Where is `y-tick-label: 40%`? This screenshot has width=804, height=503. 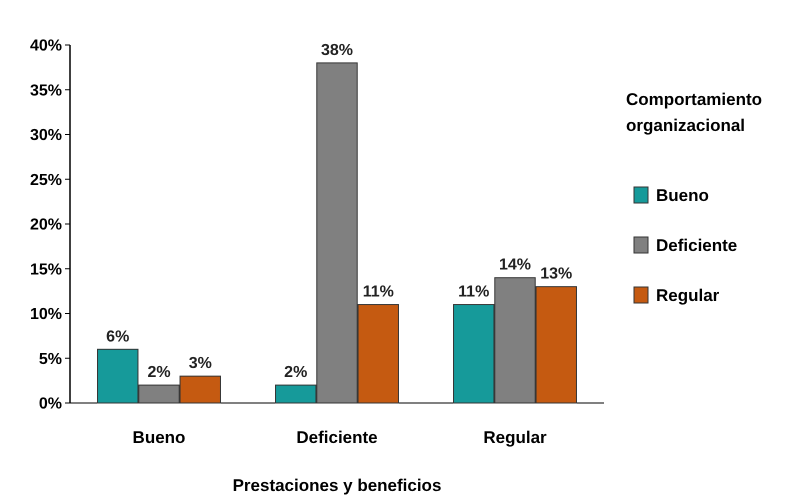
y-tick-label: 40% is located at coordinates (46, 46).